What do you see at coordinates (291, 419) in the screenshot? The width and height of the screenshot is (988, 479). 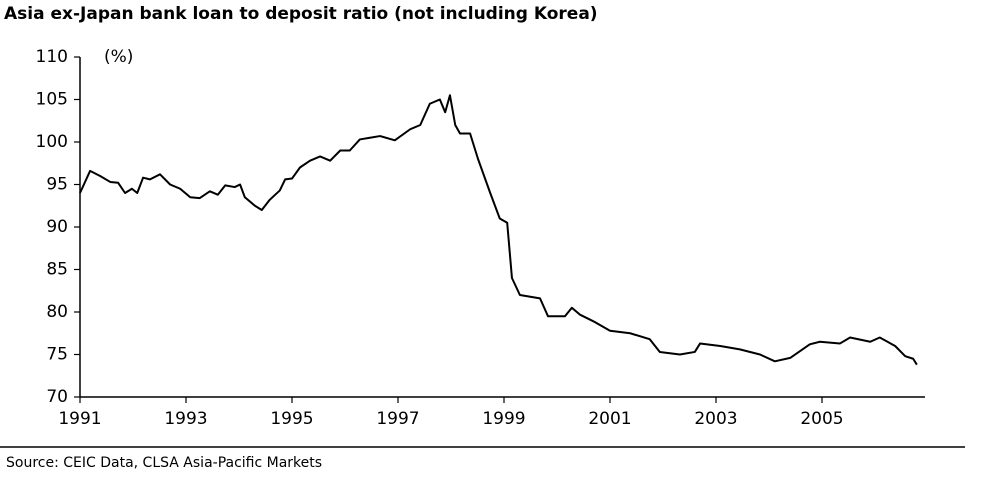 I see `x-tick-label: 1995` at bounding box center [291, 419].